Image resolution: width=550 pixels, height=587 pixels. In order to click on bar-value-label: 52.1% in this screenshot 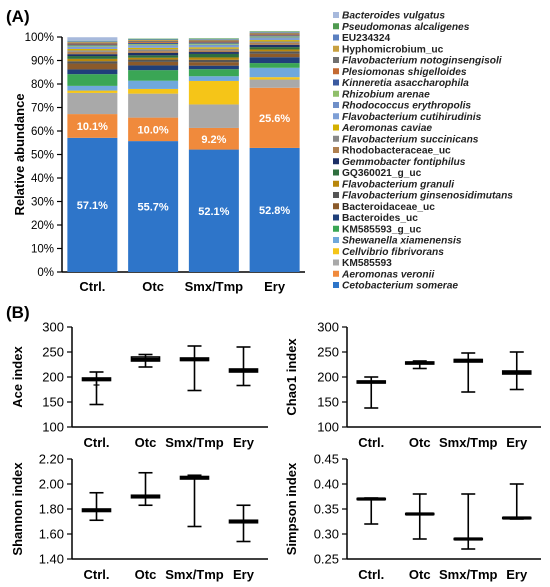, I will do `click(213, 212)`.